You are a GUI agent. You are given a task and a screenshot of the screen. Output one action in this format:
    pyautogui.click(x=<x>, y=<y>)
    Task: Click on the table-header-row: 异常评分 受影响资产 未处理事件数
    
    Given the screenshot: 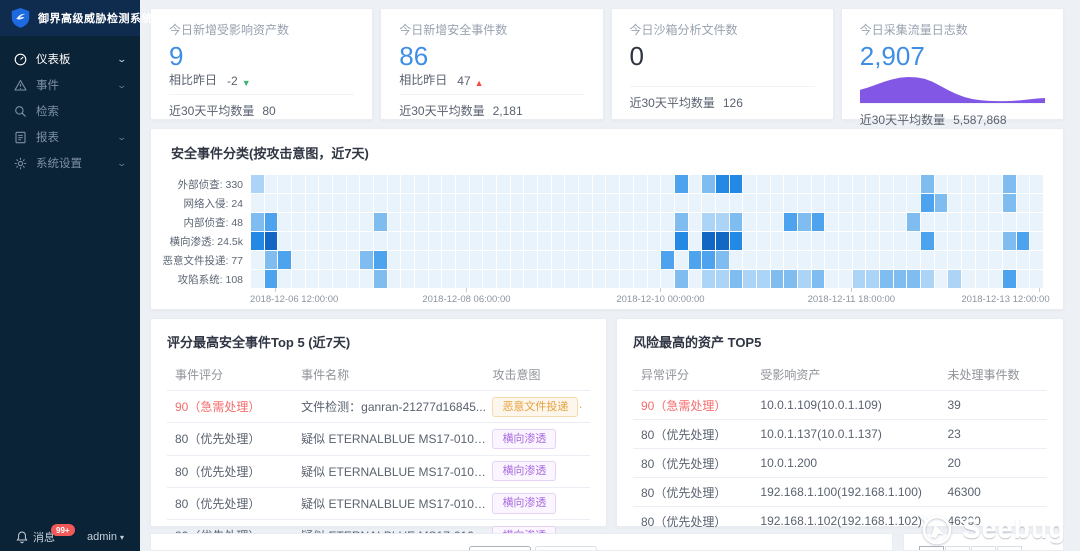 What is the action you would take?
    pyautogui.click(x=840, y=376)
    